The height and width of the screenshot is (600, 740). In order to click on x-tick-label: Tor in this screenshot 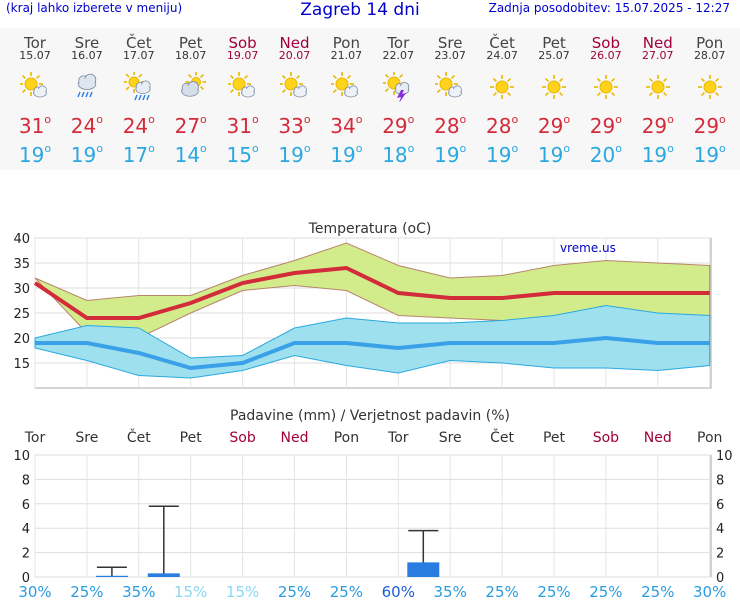, I will do `click(35, 438)`.